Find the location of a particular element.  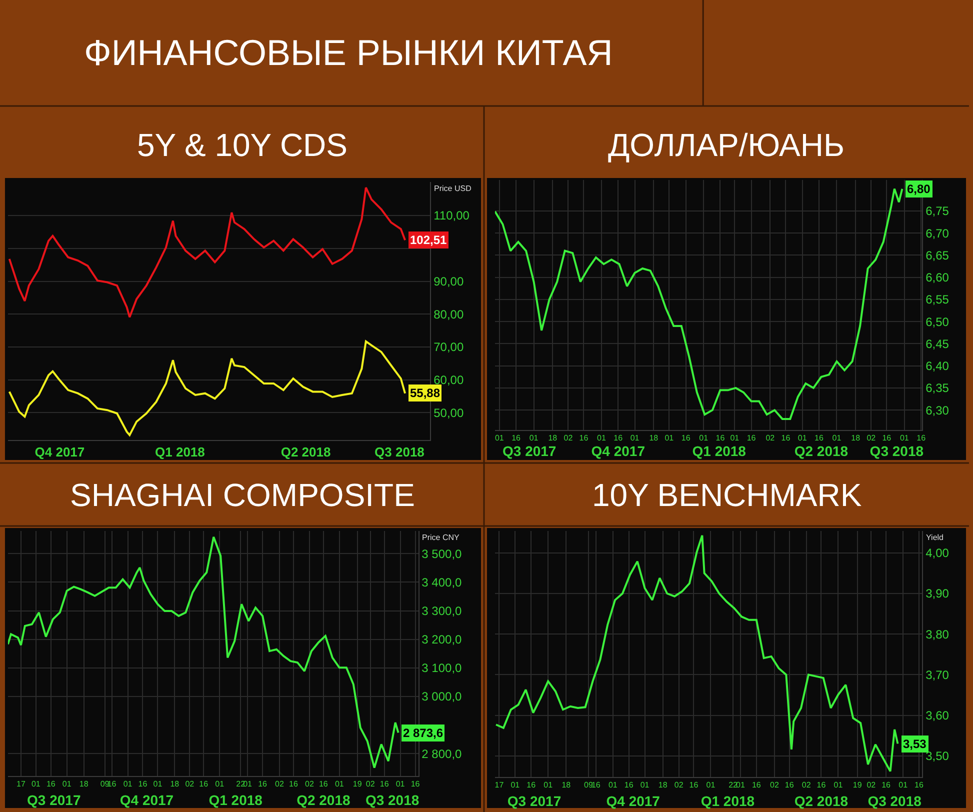

y-tick-label: 6,35 is located at coordinates (938, 388).